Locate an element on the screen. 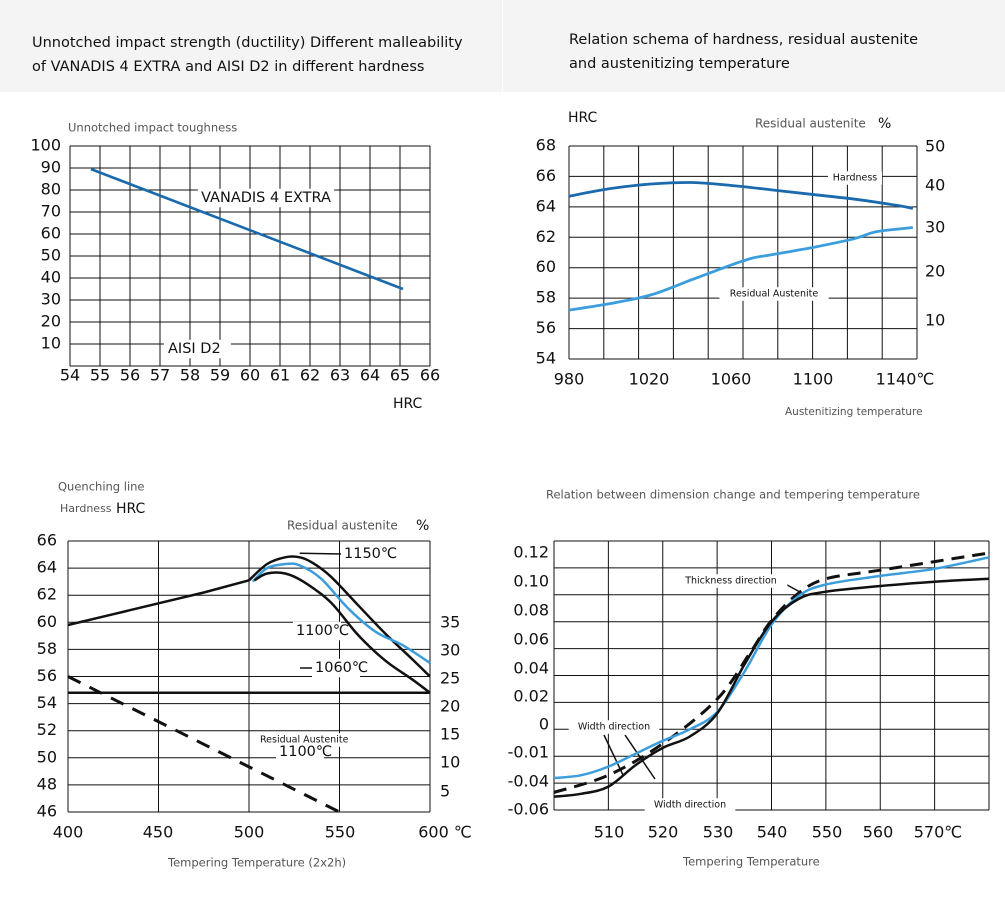  chart4-y-tick-label: 0.02 is located at coordinates (531, 696).